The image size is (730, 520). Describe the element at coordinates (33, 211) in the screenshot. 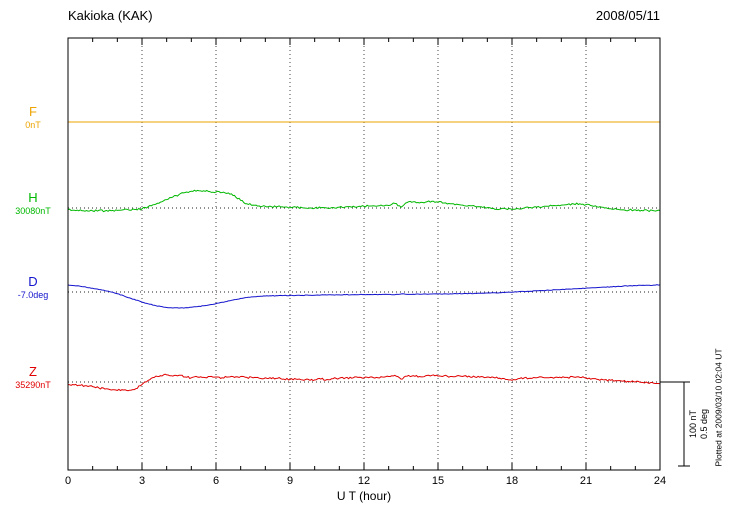

I see `series-baseline-value-H: 30080nT` at that location.